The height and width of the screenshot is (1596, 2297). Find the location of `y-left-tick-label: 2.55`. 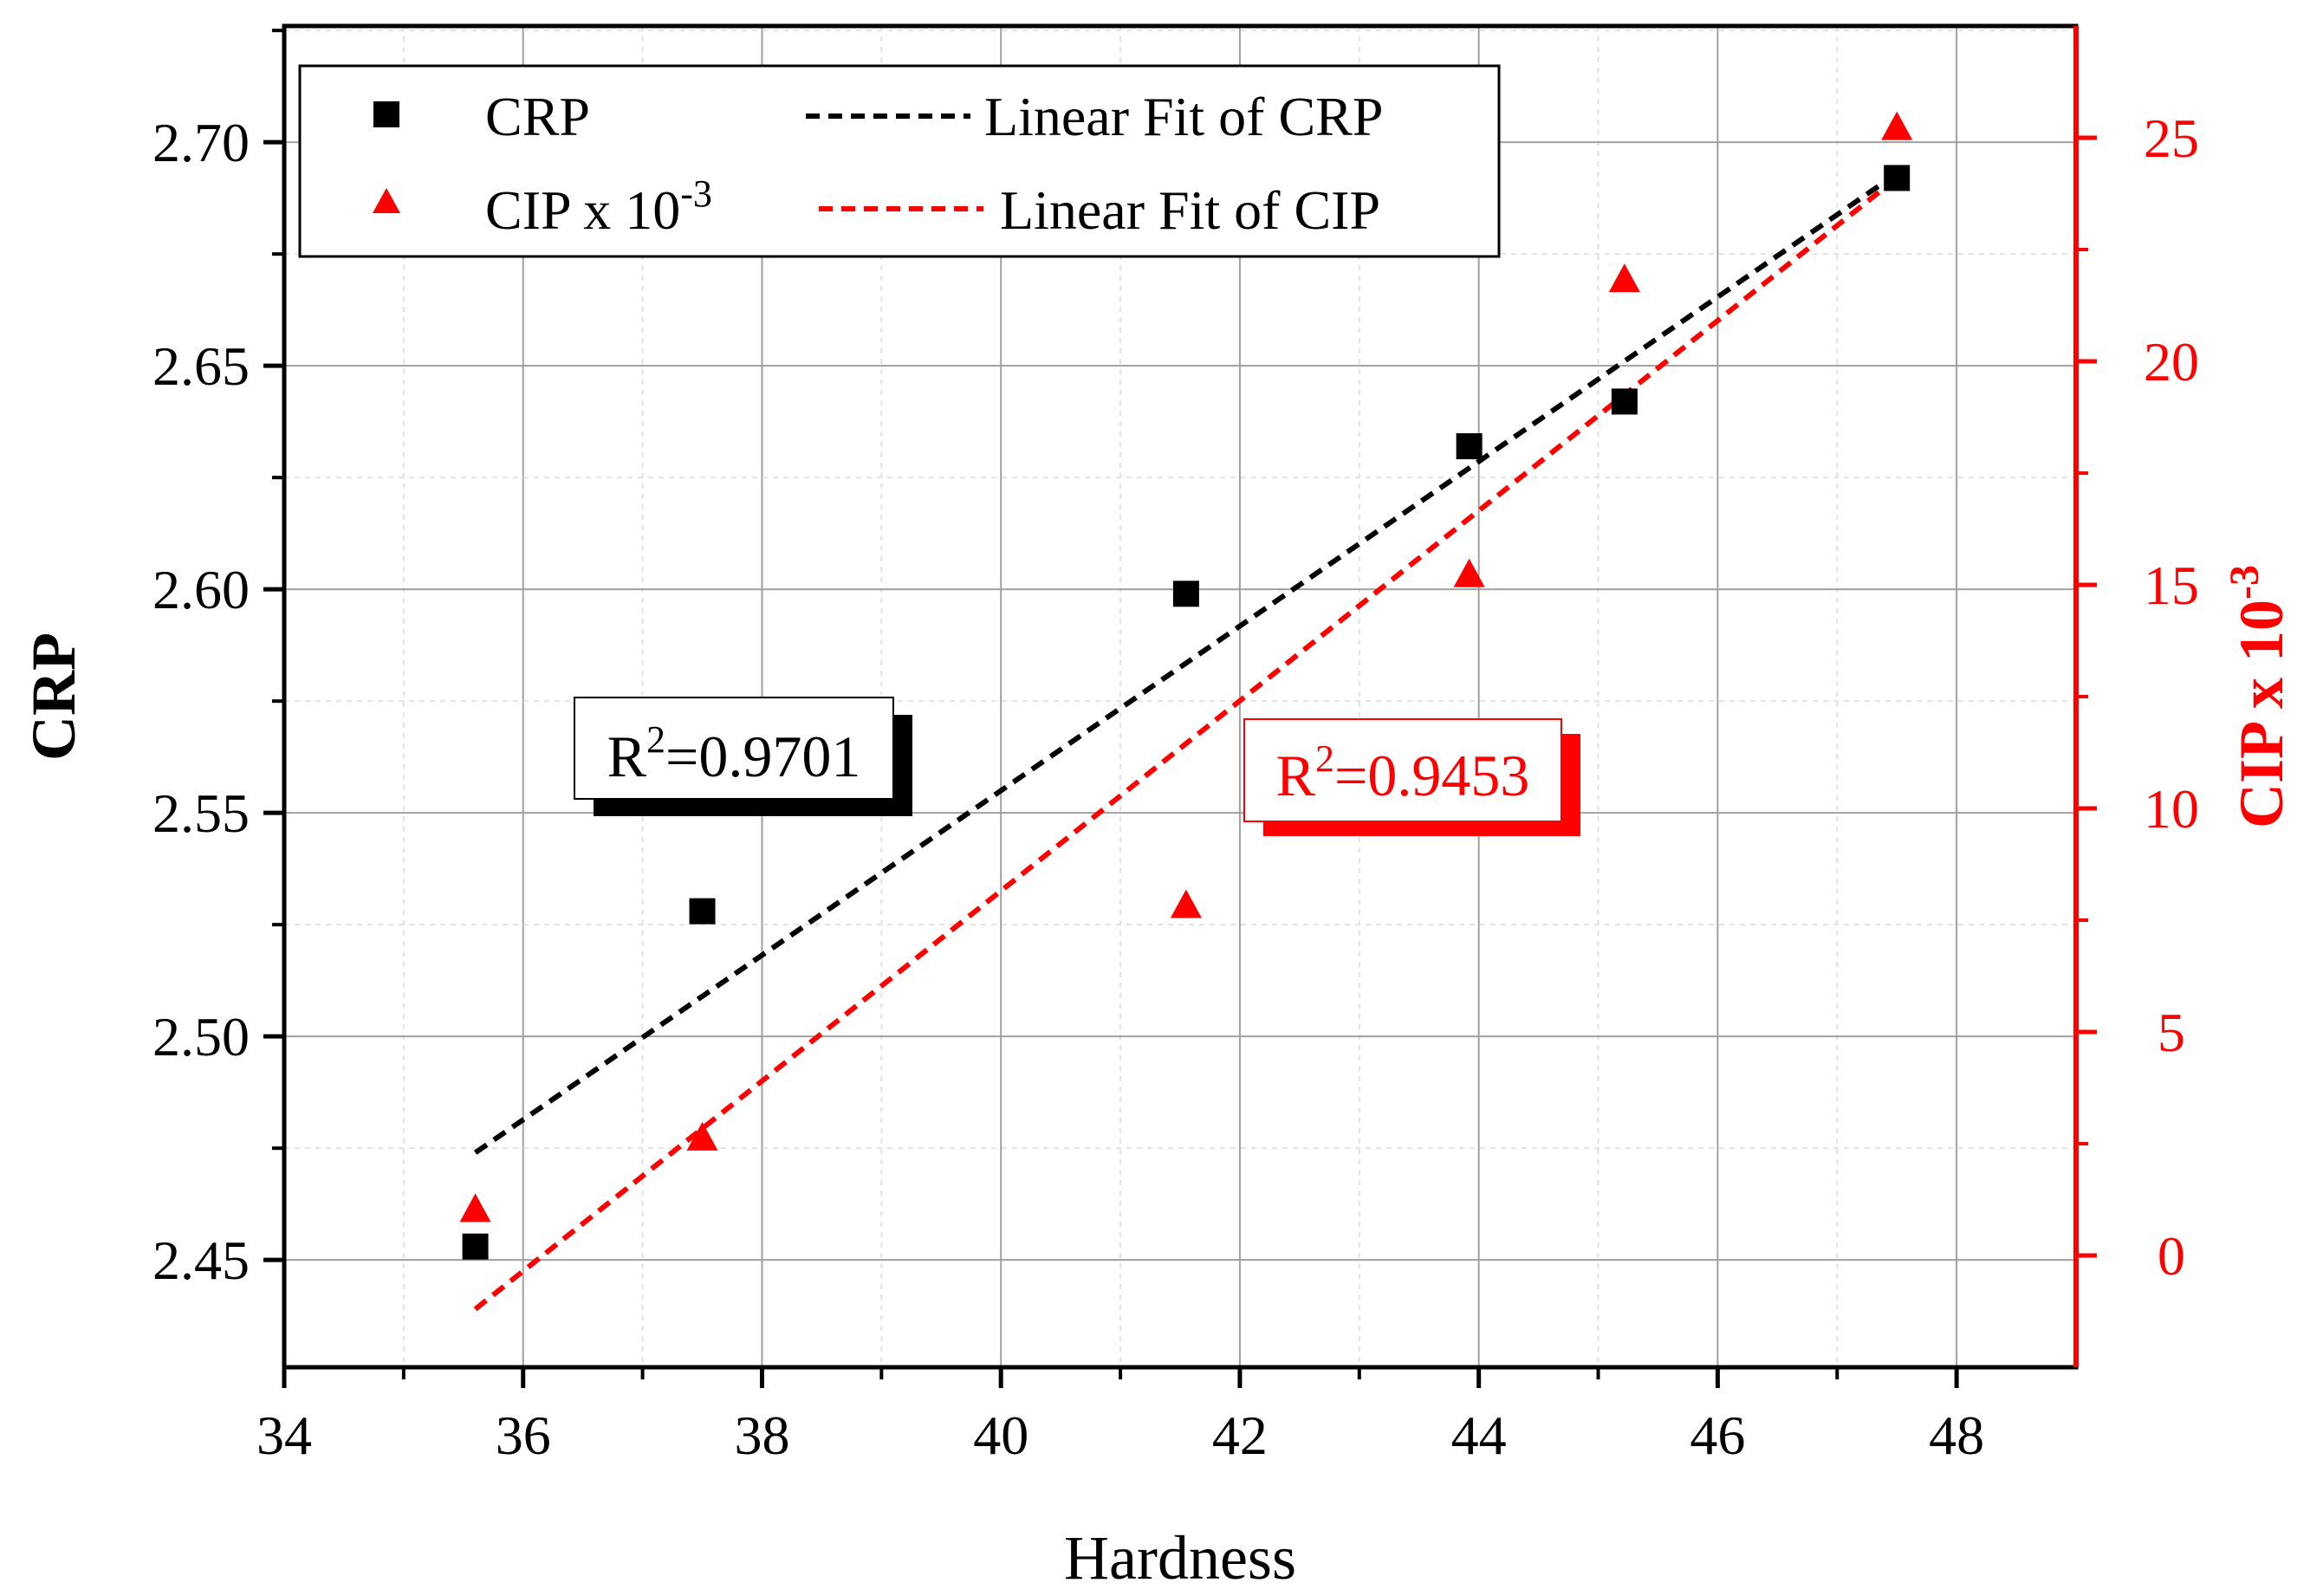

y-left-tick-label: 2.55 is located at coordinates (201, 813).